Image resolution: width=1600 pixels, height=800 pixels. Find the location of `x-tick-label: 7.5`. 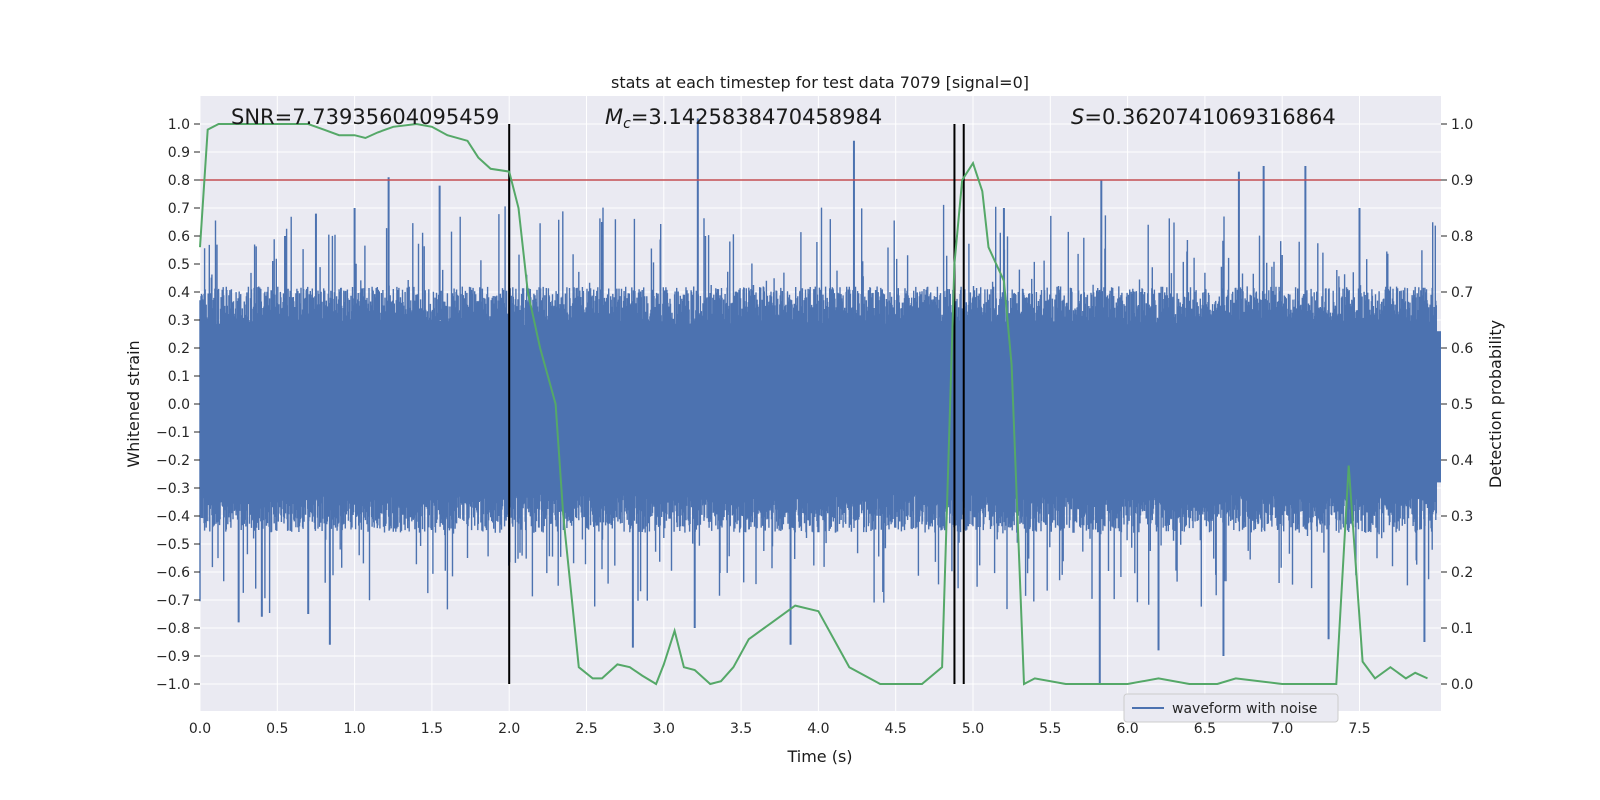

x-tick-label: 7.5 is located at coordinates (1359, 729).